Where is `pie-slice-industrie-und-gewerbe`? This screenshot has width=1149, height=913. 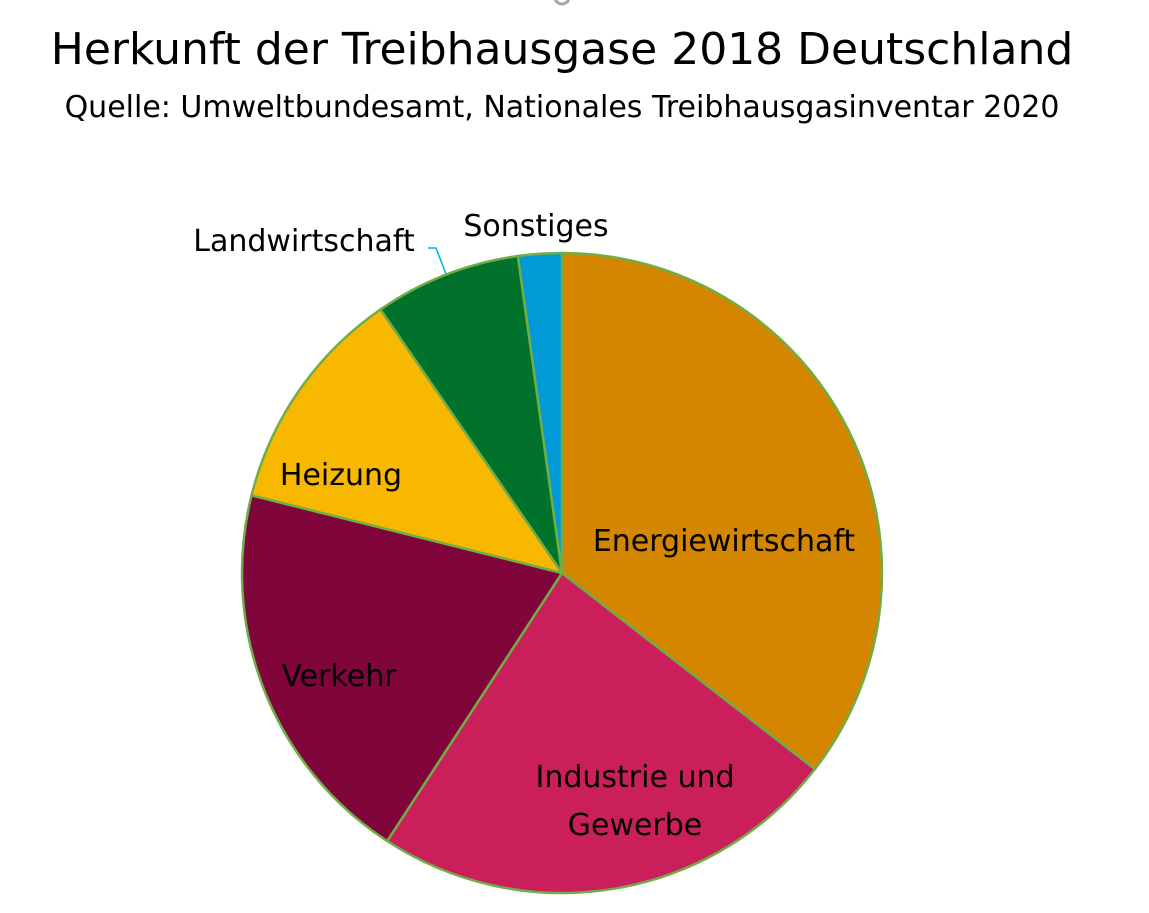
pie-slice-industrie-und-gewerbe is located at coordinates (601, 733).